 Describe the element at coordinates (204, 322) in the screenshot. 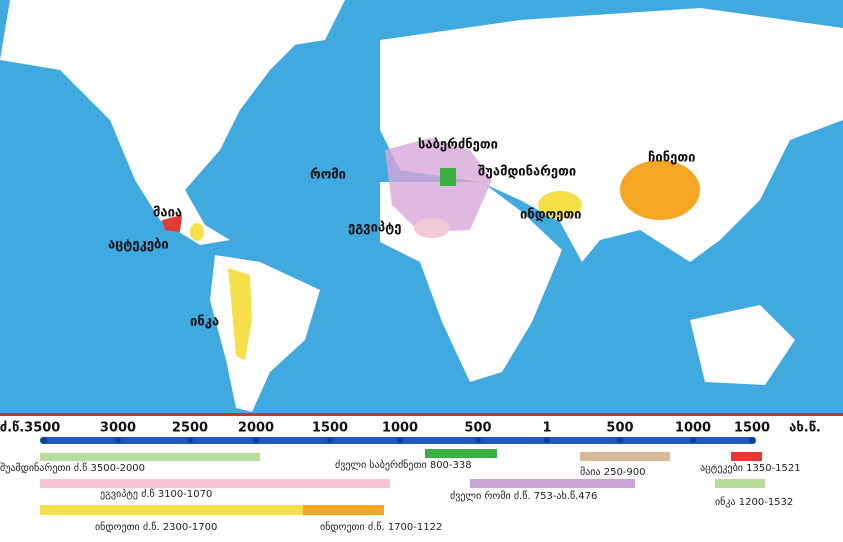

I see `map-label: ინკა` at that location.